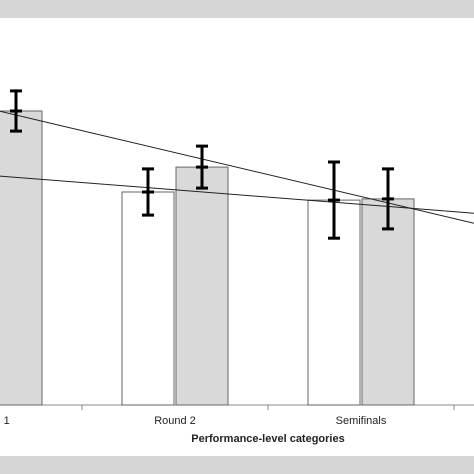  Describe the element at coordinates (267, 439) in the screenshot. I see `x-axis-label: Performance-level categories` at that location.